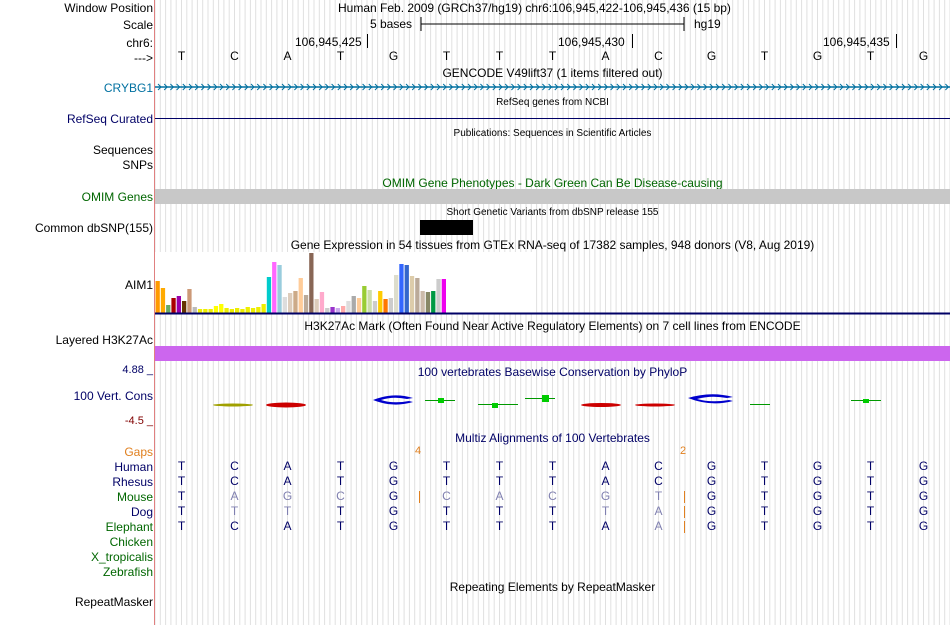  Describe the element at coordinates (552, 196) in the screenshot. I see `omim-feature-bar` at that location.